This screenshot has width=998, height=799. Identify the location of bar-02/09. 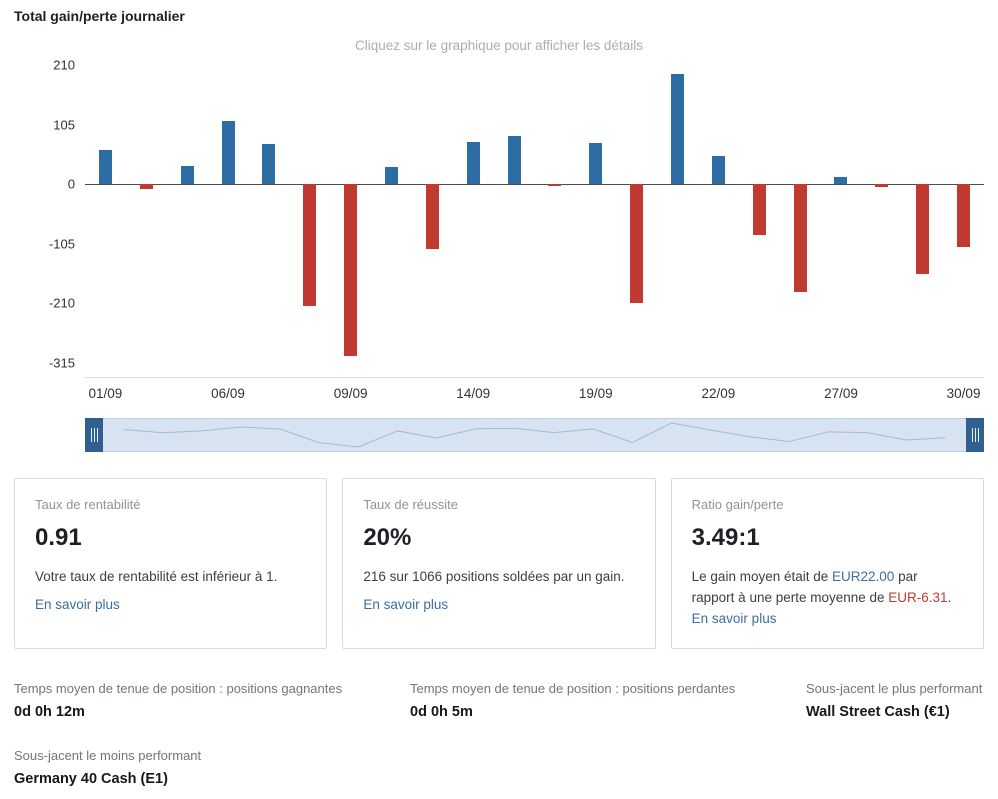
(146, 186).